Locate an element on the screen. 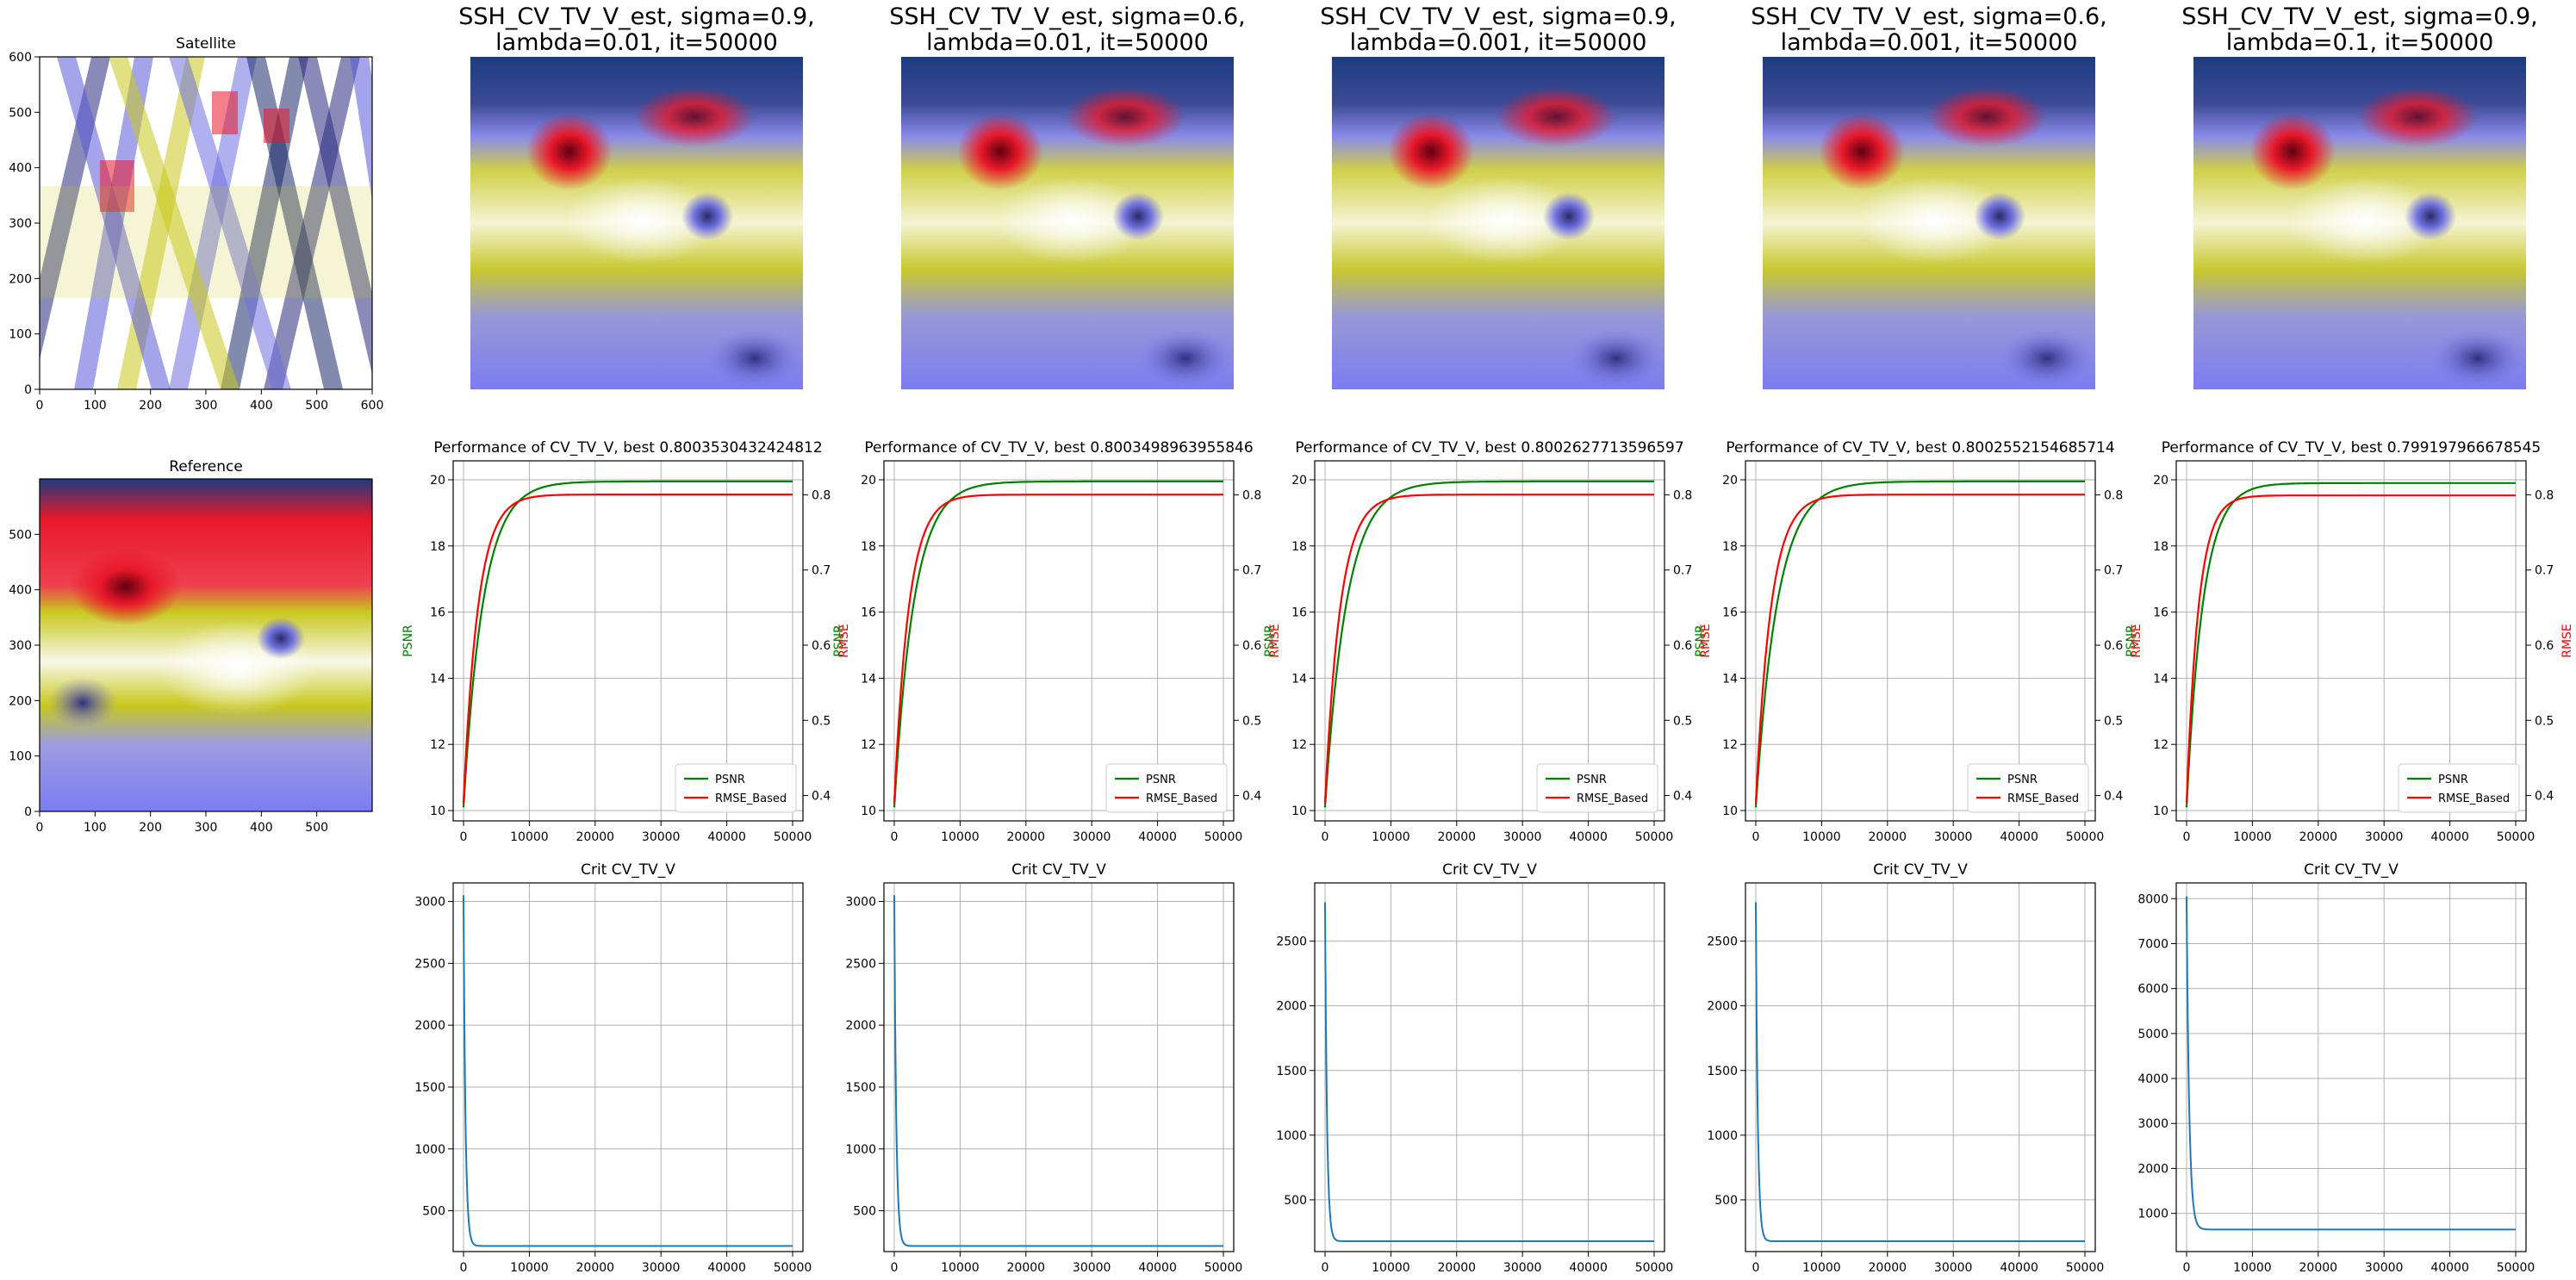 The width and height of the screenshot is (2576, 1280). rmse-line is located at coordinates (1489, 649).